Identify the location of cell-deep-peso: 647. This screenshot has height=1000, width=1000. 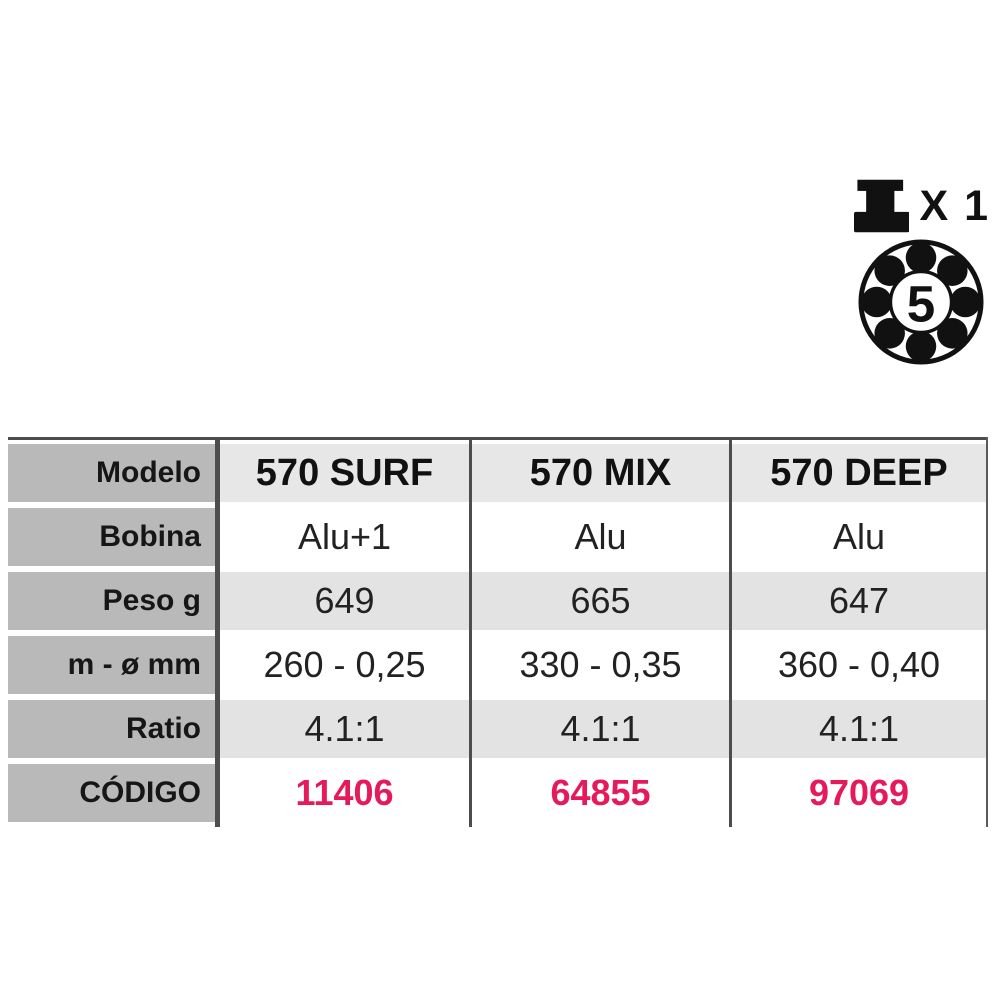
(859, 601).